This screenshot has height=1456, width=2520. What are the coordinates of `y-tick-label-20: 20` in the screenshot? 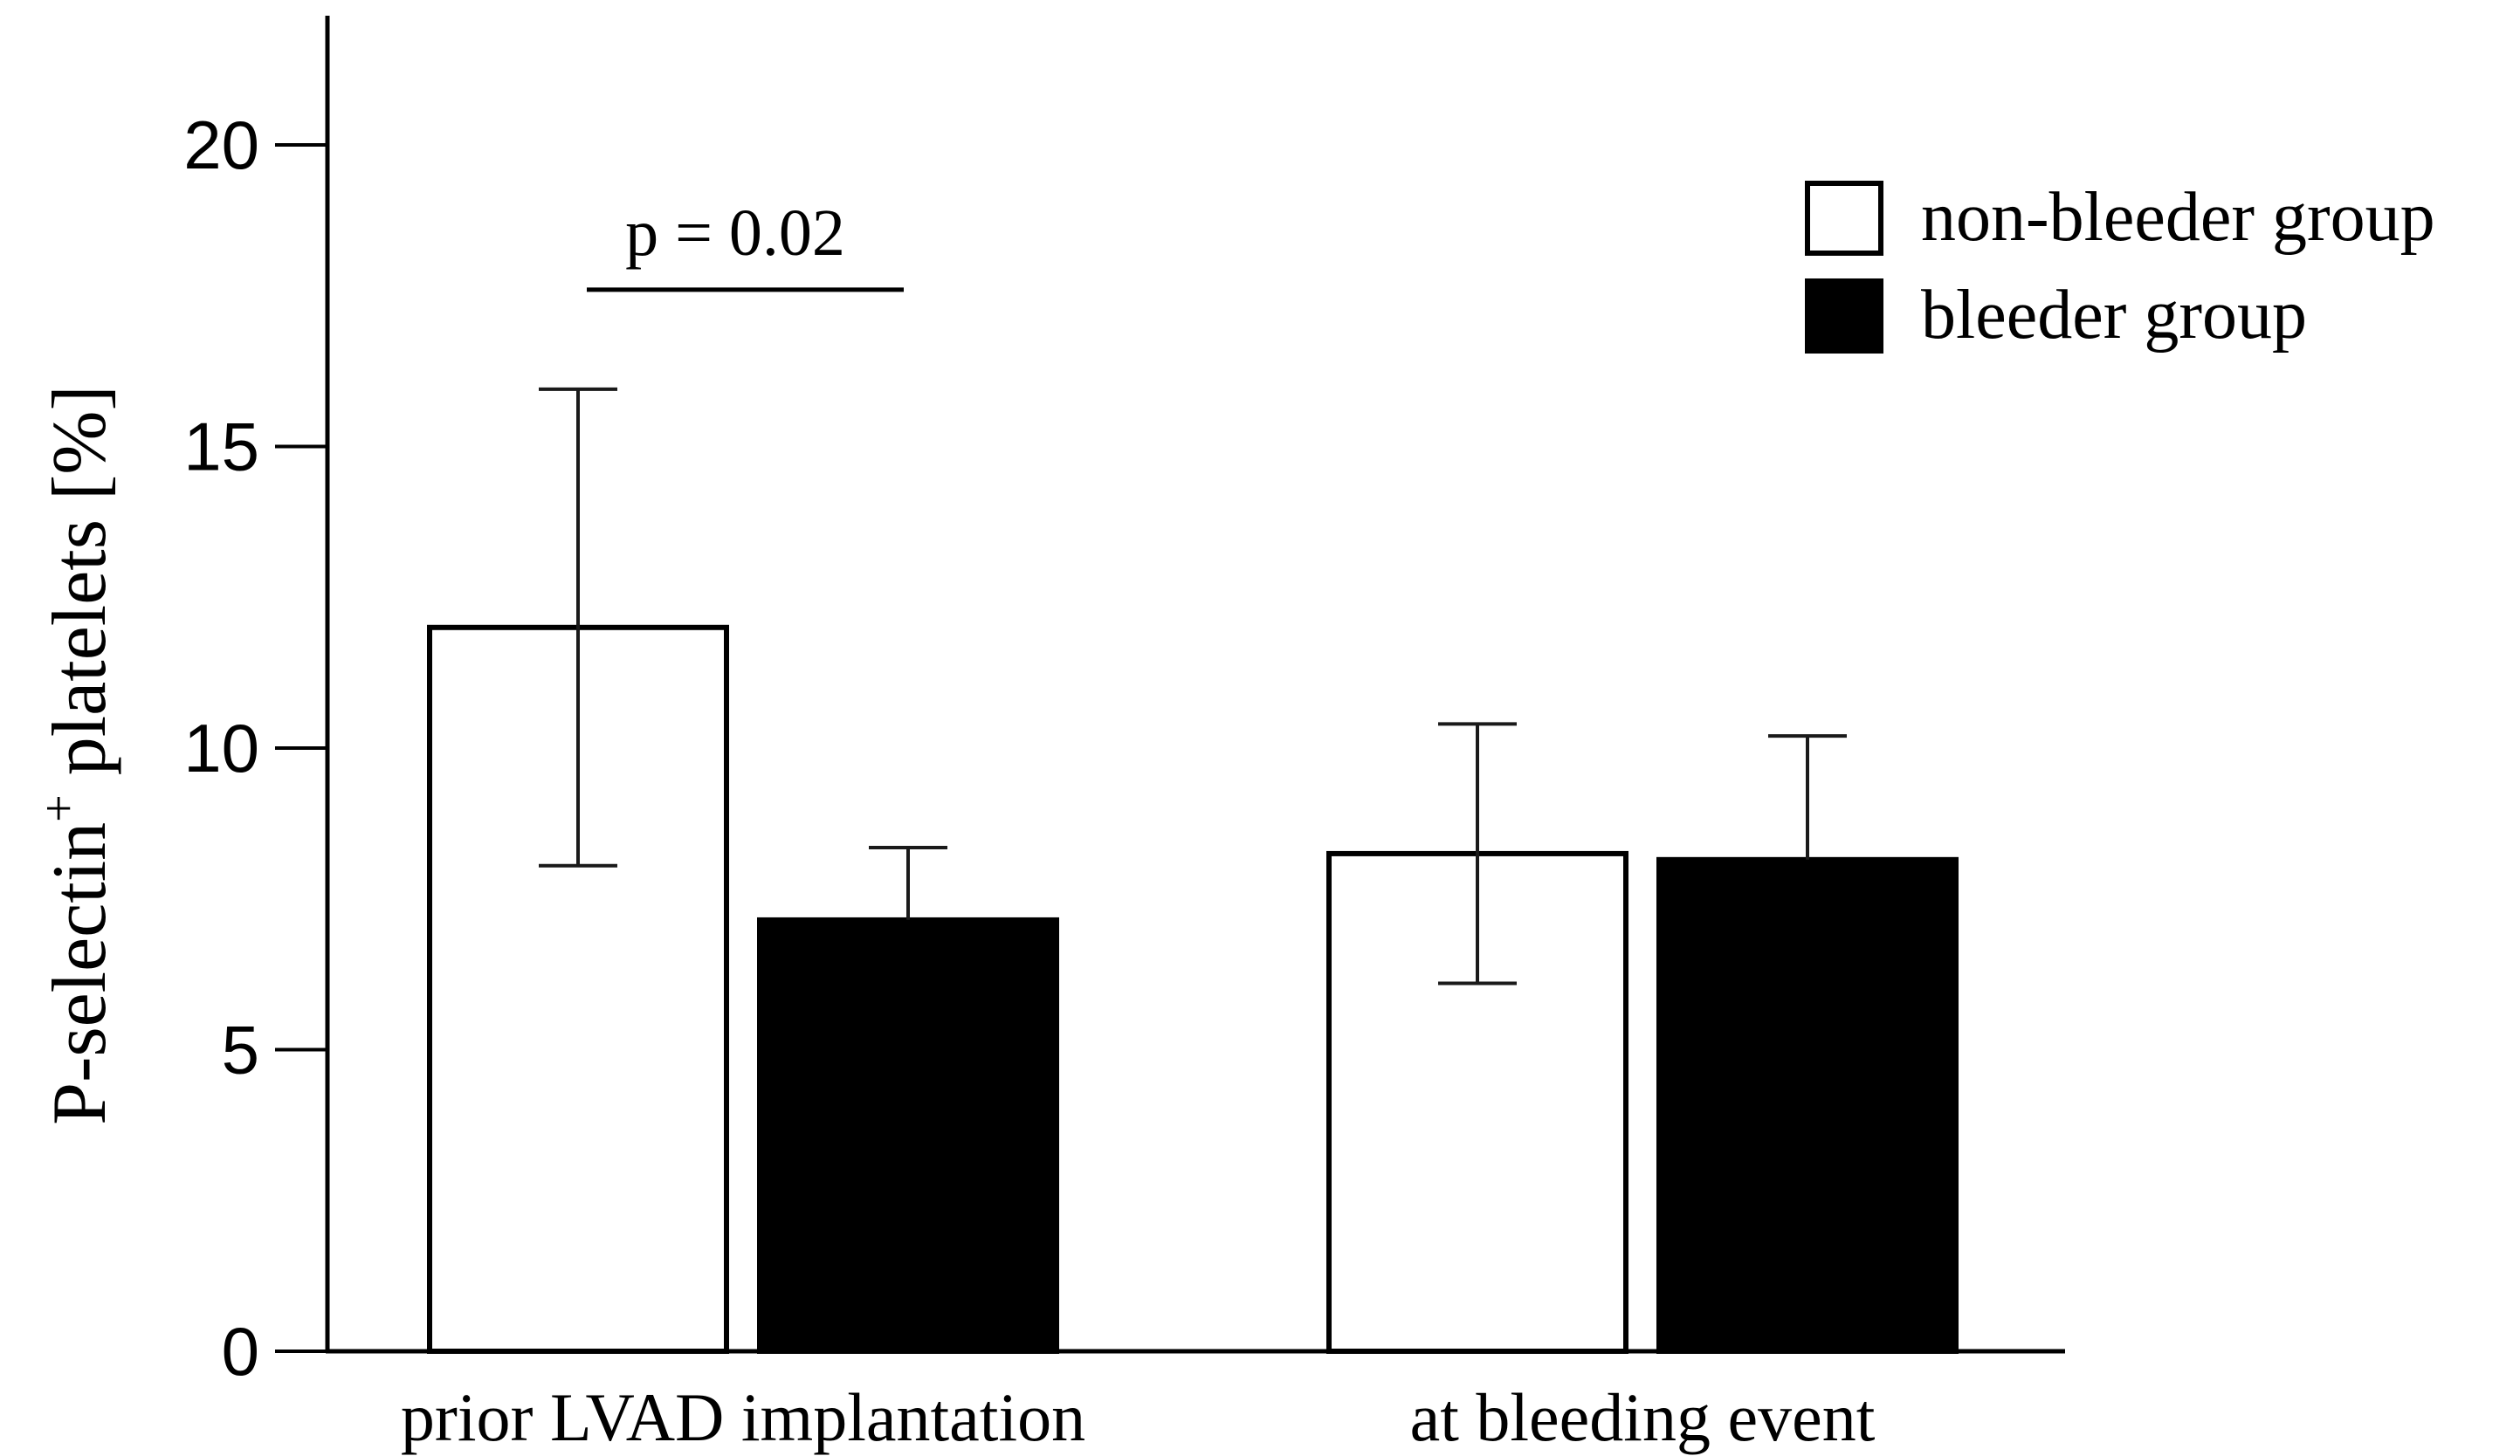 It's located at (221, 144).